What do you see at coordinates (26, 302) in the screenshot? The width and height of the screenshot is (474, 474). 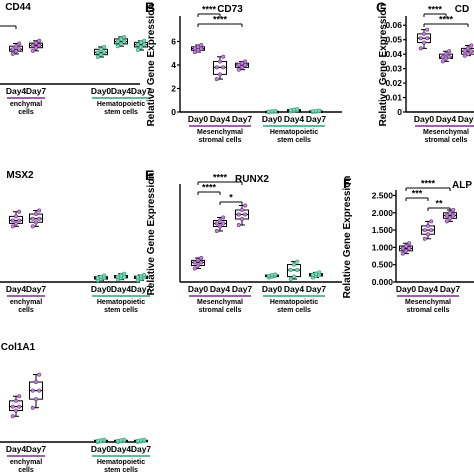 I see `group-label: enchymal` at bounding box center [26, 302].